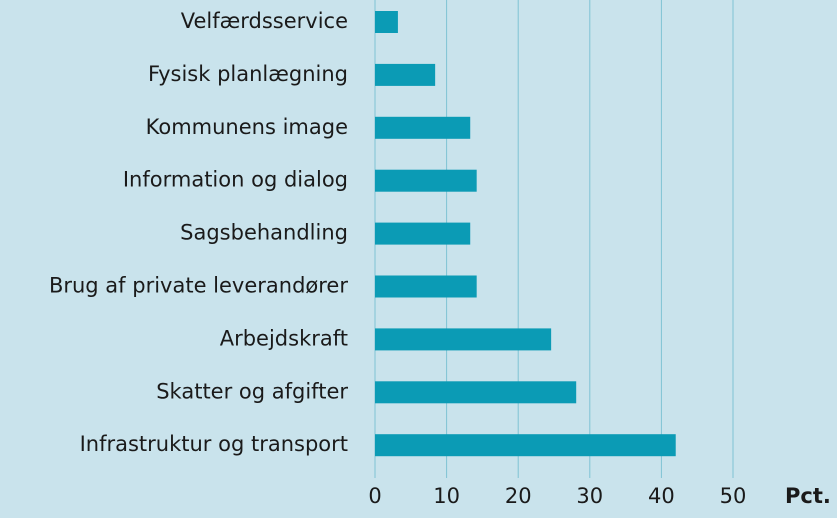 Image resolution: width=837 pixels, height=518 pixels. Describe the element at coordinates (247, 127) in the screenshot. I see `y-tick-label: Kommunens image` at that location.